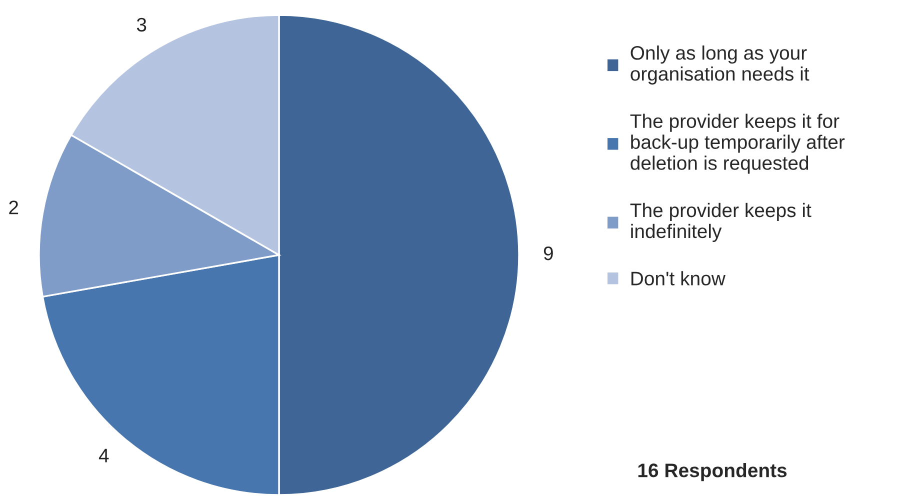 Image resolution: width=905 pixels, height=496 pixels. I want to click on legend-label: Only as long as your organisation needs it, so click(720, 65).